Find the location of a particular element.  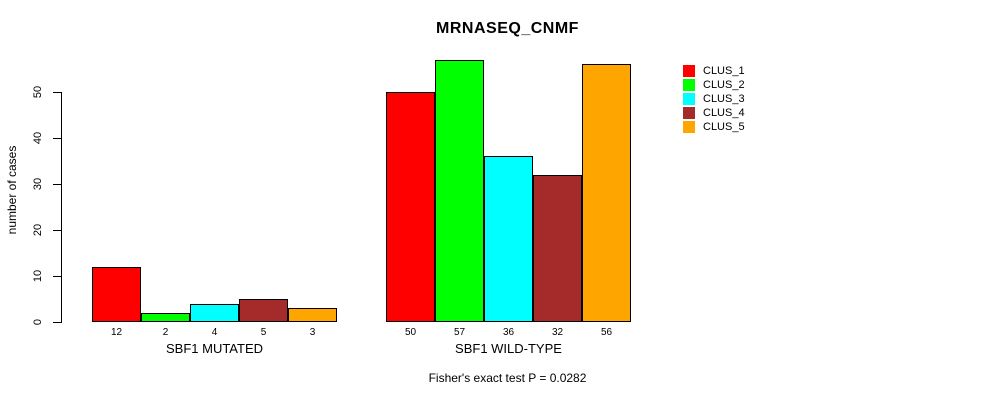

bar-clus_3-group1 is located at coordinates (214, 313).